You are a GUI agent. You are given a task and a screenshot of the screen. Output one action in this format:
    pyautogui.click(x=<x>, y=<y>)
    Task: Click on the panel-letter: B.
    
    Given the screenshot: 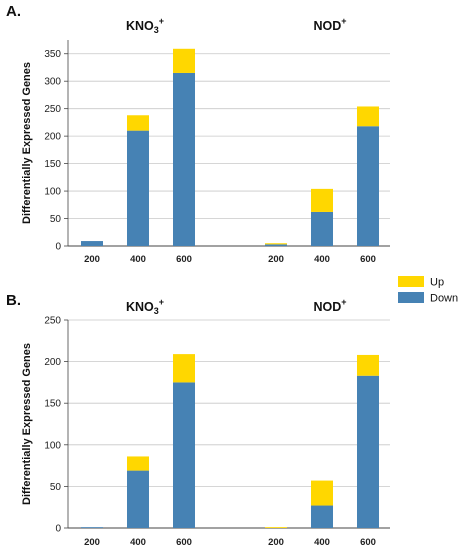 What is the action you would take?
    pyautogui.click(x=13, y=300)
    